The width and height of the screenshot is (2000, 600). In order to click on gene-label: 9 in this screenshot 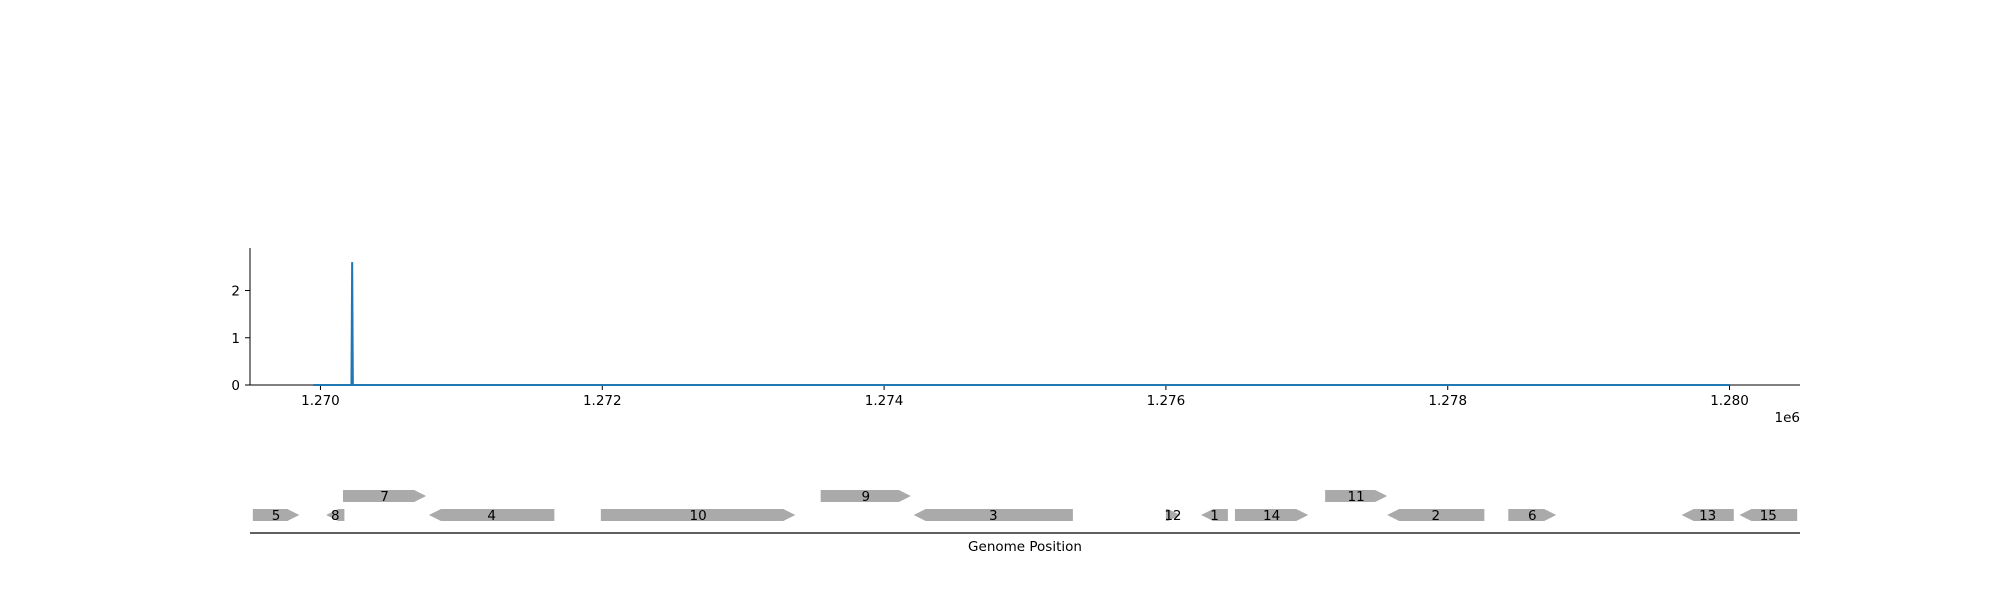, I will do `click(865, 497)`.